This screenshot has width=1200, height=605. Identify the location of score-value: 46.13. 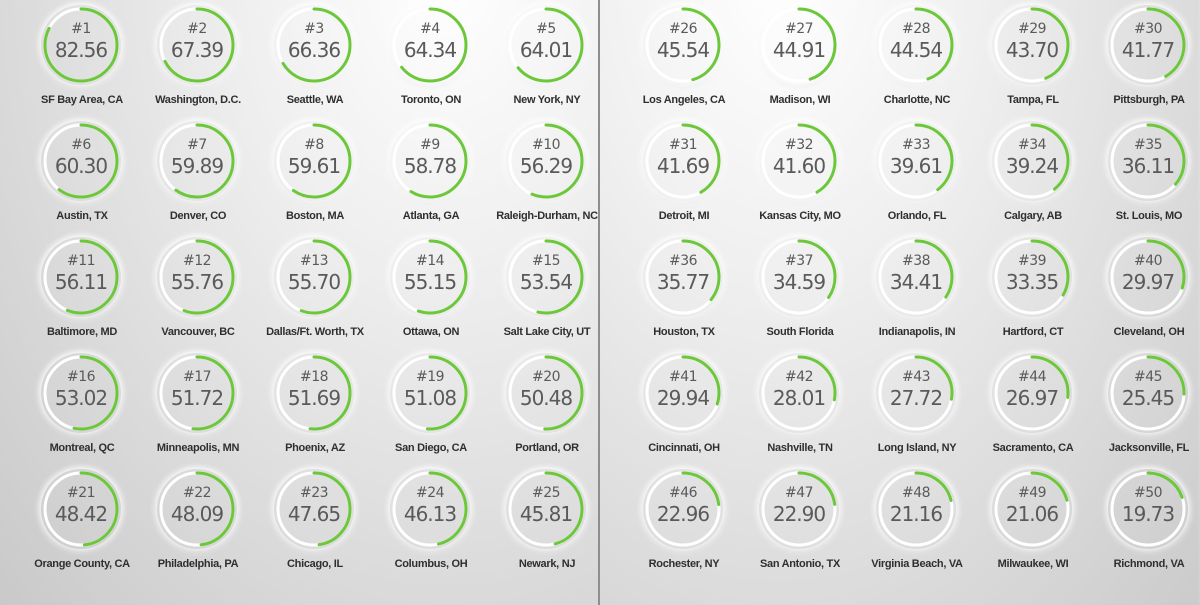
(430, 514).